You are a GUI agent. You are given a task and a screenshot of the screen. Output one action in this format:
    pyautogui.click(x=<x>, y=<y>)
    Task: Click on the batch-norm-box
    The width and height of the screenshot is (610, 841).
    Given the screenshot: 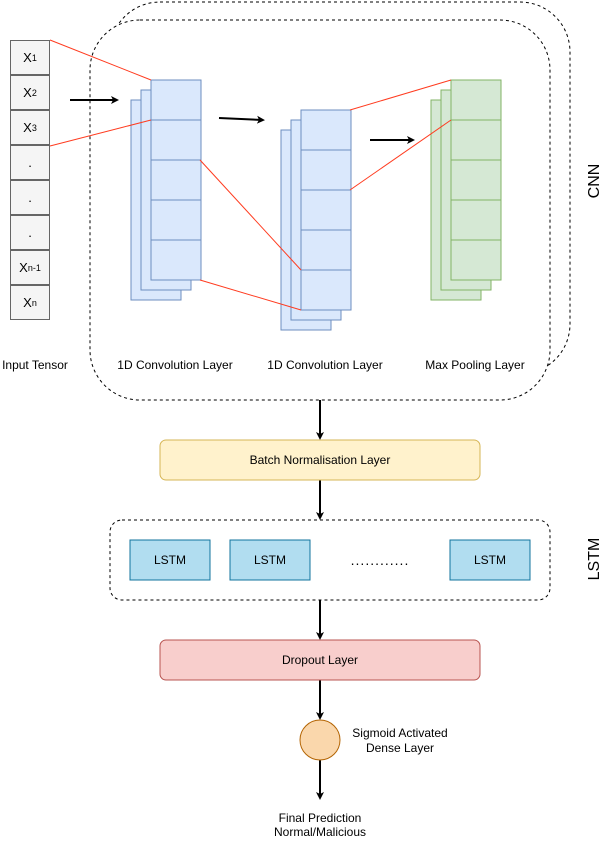 What is the action you would take?
    pyautogui.click(x=320, y=460)
    